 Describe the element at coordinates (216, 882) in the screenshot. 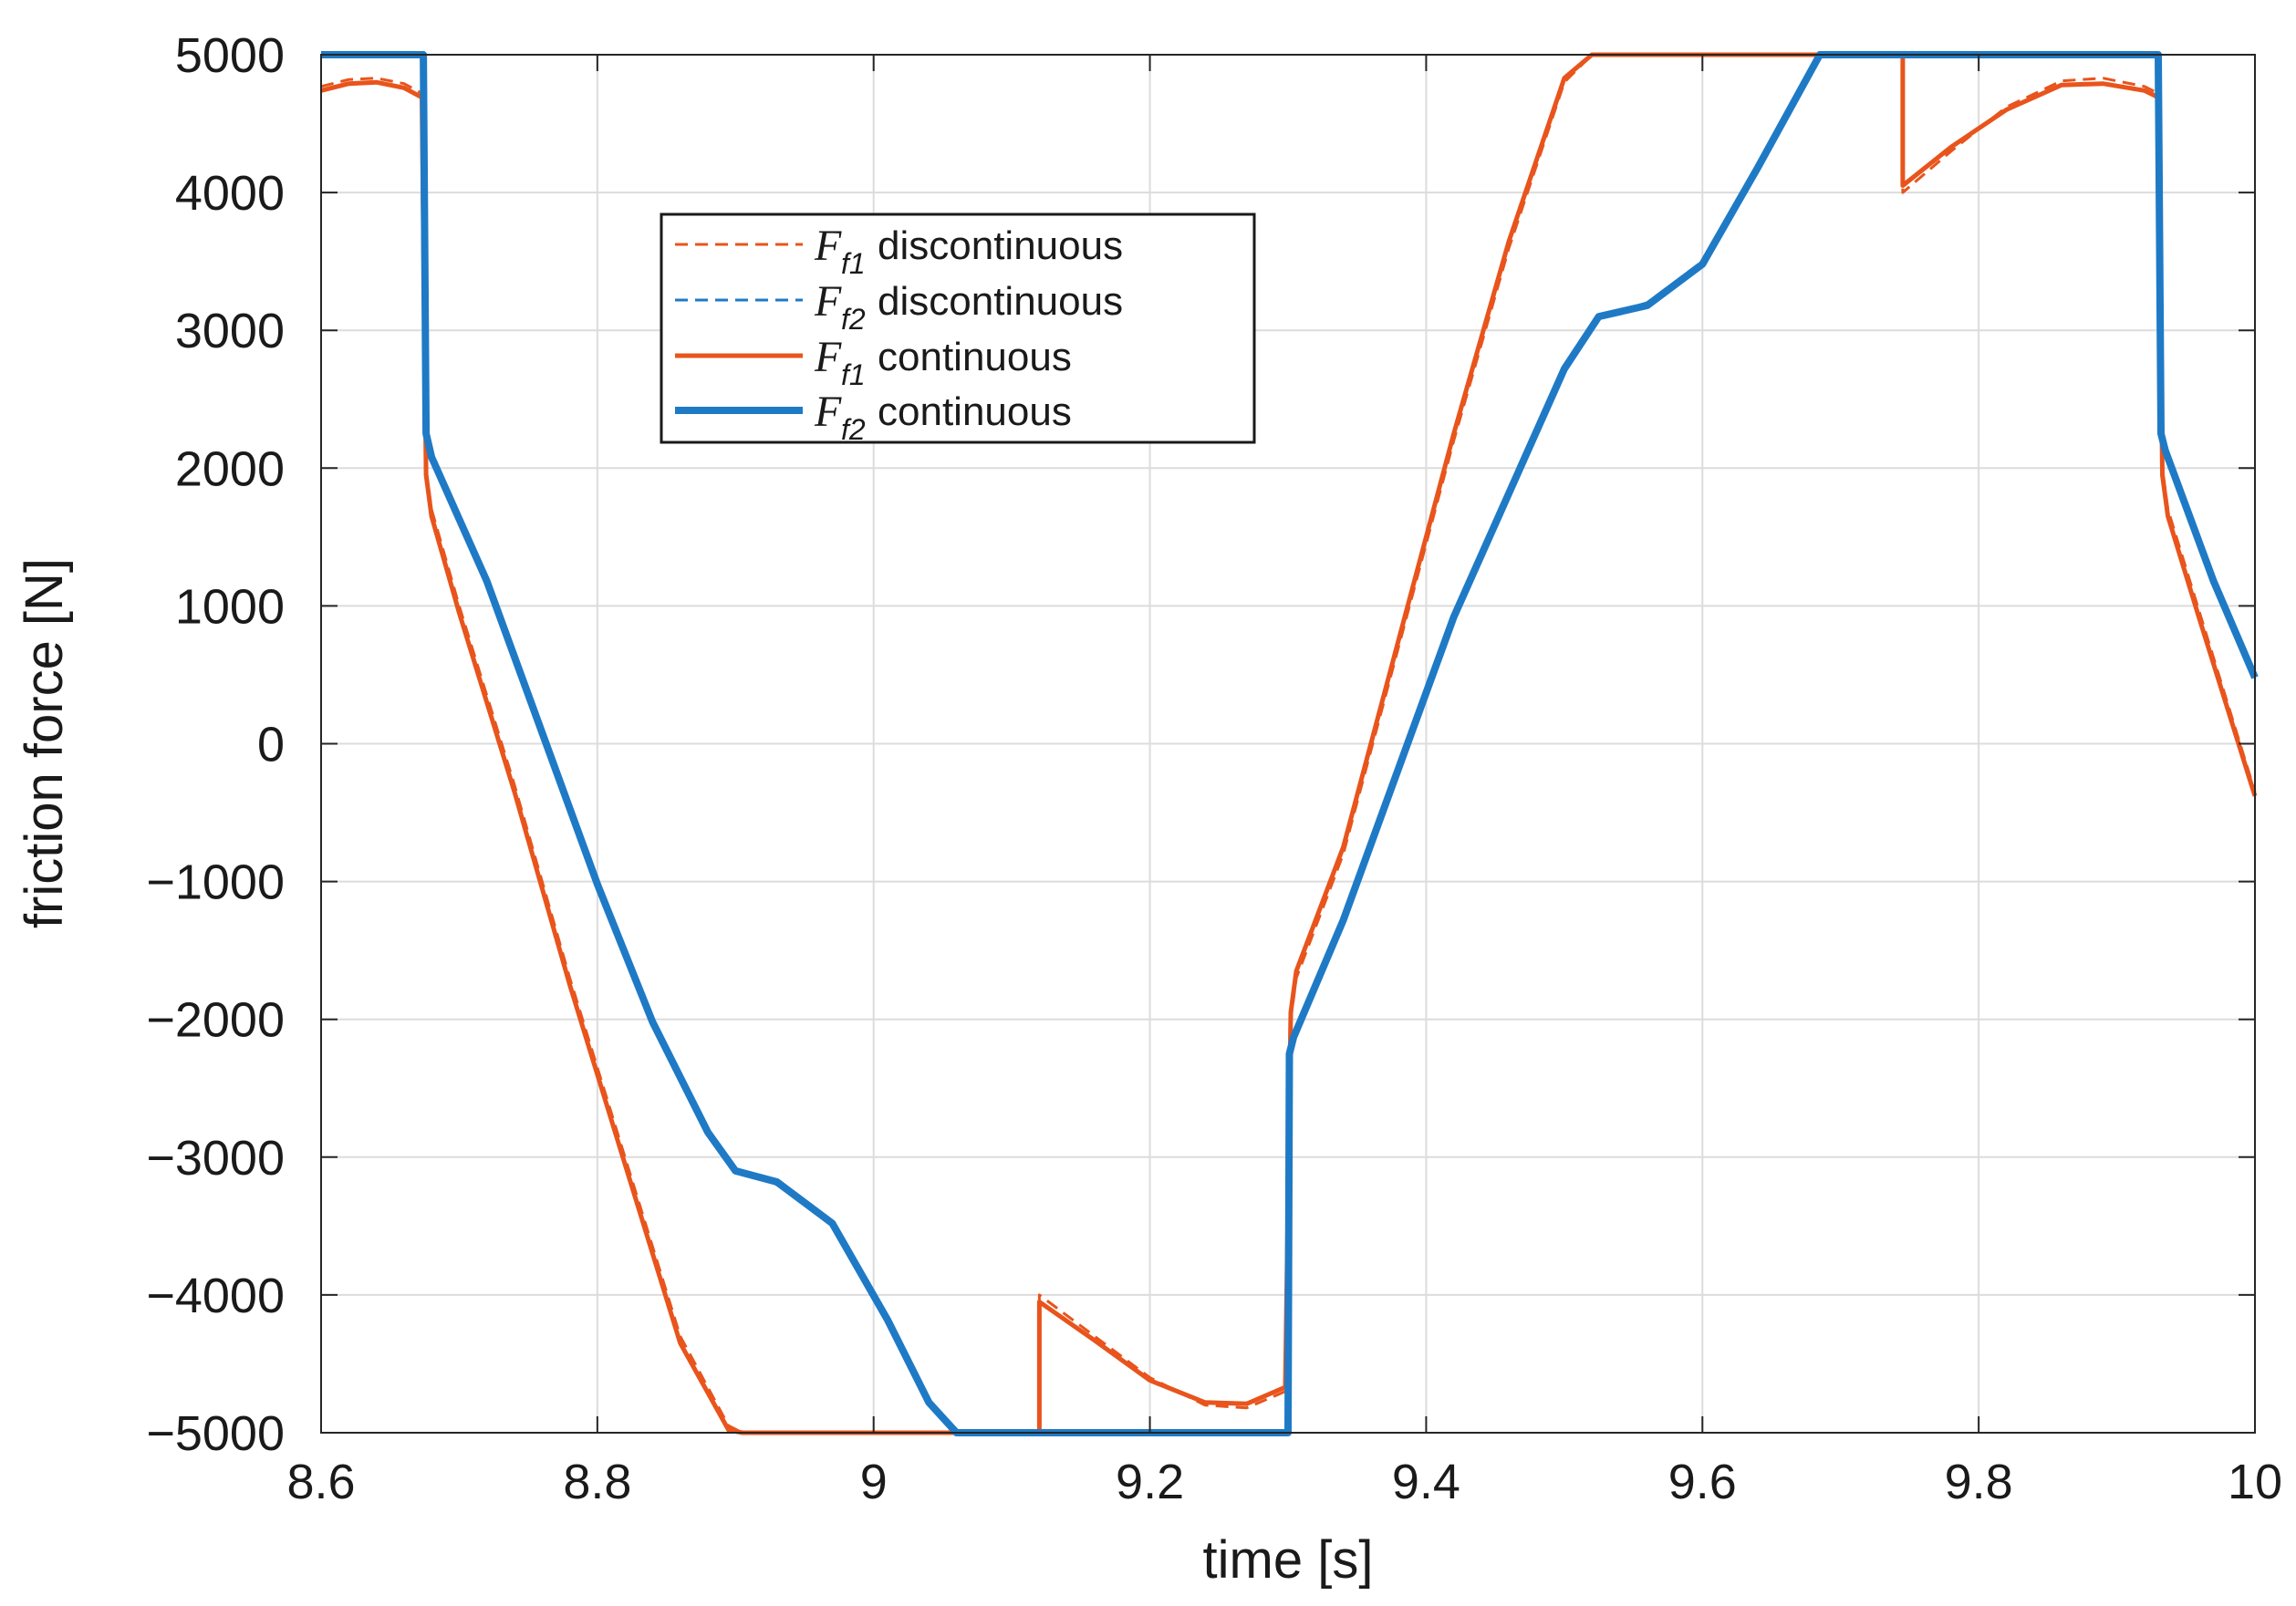

I see `y-tick-label: −1000` at that location.